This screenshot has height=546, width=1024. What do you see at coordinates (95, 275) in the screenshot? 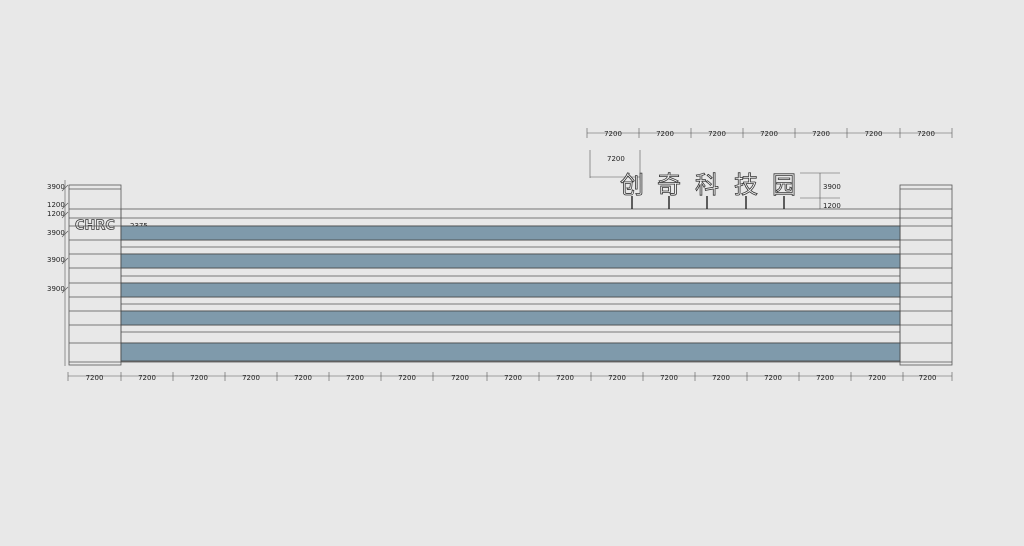
I see `left-tower` at bounding box center [95, 275].